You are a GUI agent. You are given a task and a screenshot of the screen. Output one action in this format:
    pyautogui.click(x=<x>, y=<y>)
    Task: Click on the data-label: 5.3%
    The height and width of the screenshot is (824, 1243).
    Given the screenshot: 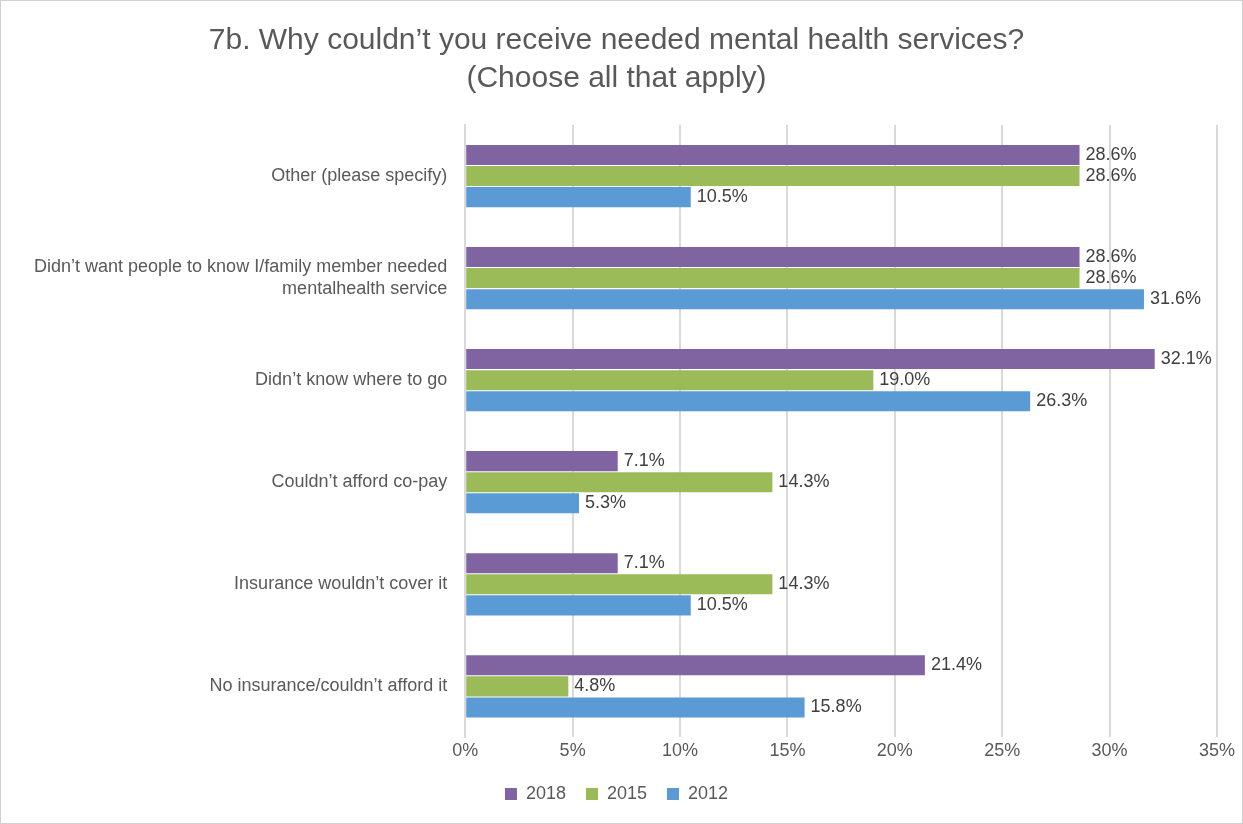 What is the action you would take?
    pyautogui.click(x=606, y=502)
    